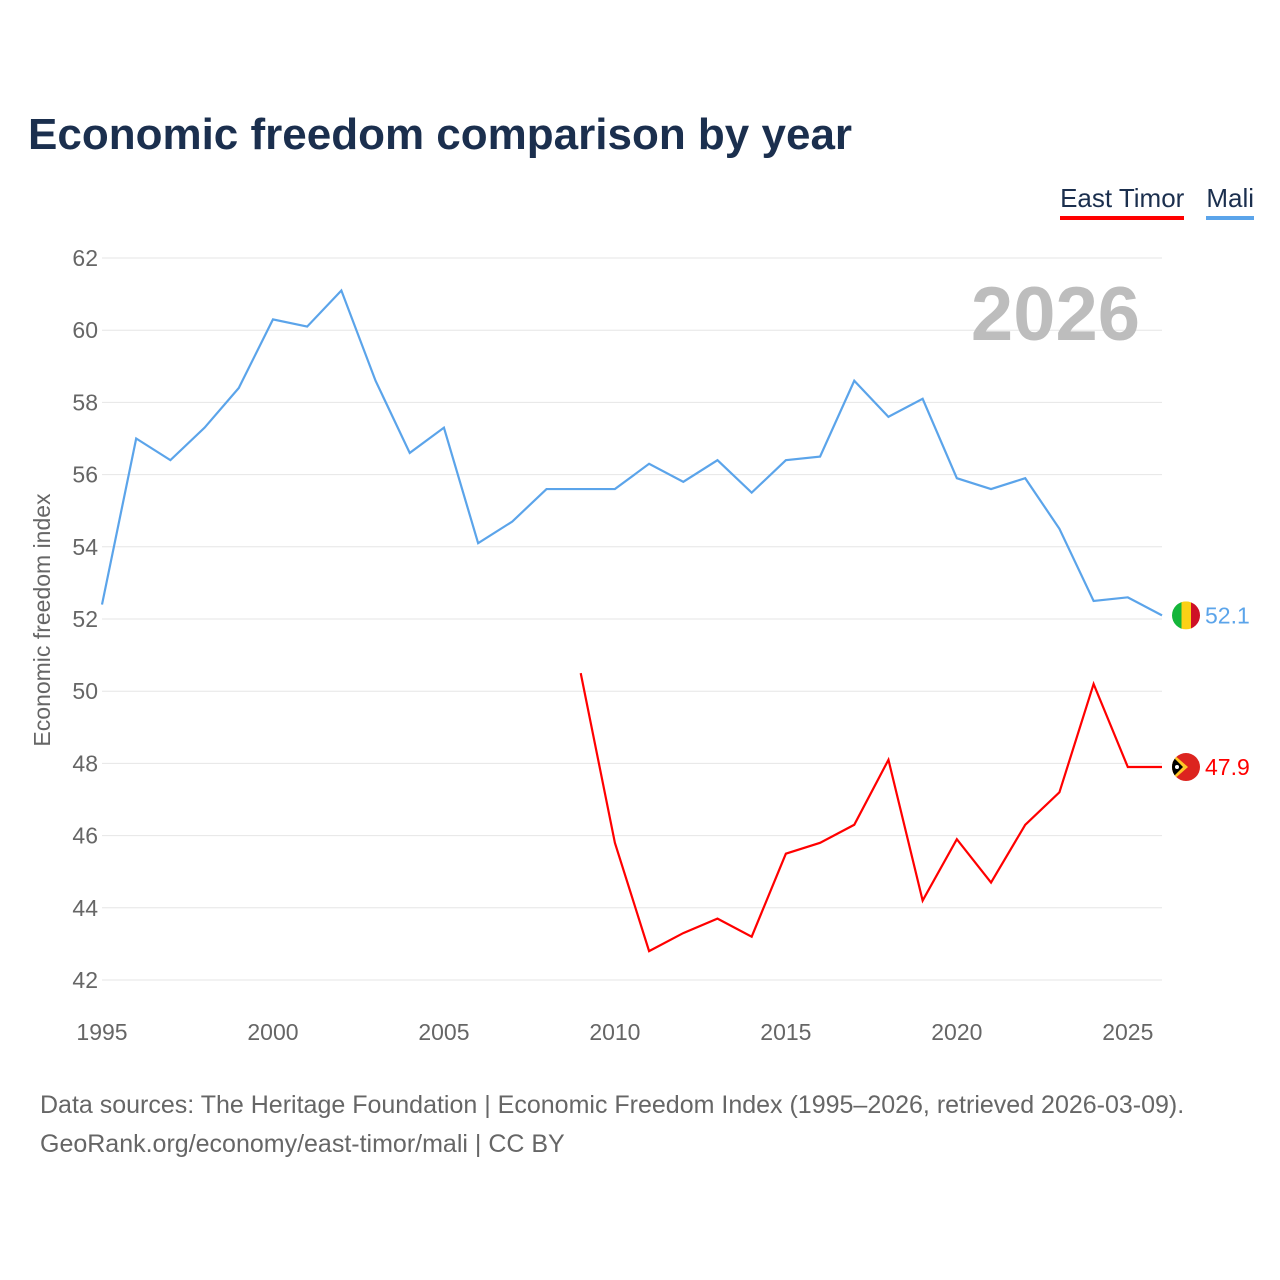 This screenshot has height=1280, width=1280. Describe the element at coordinates (101, 1032) in the screenshot. I see `x-tick-label: 1995` at that location.